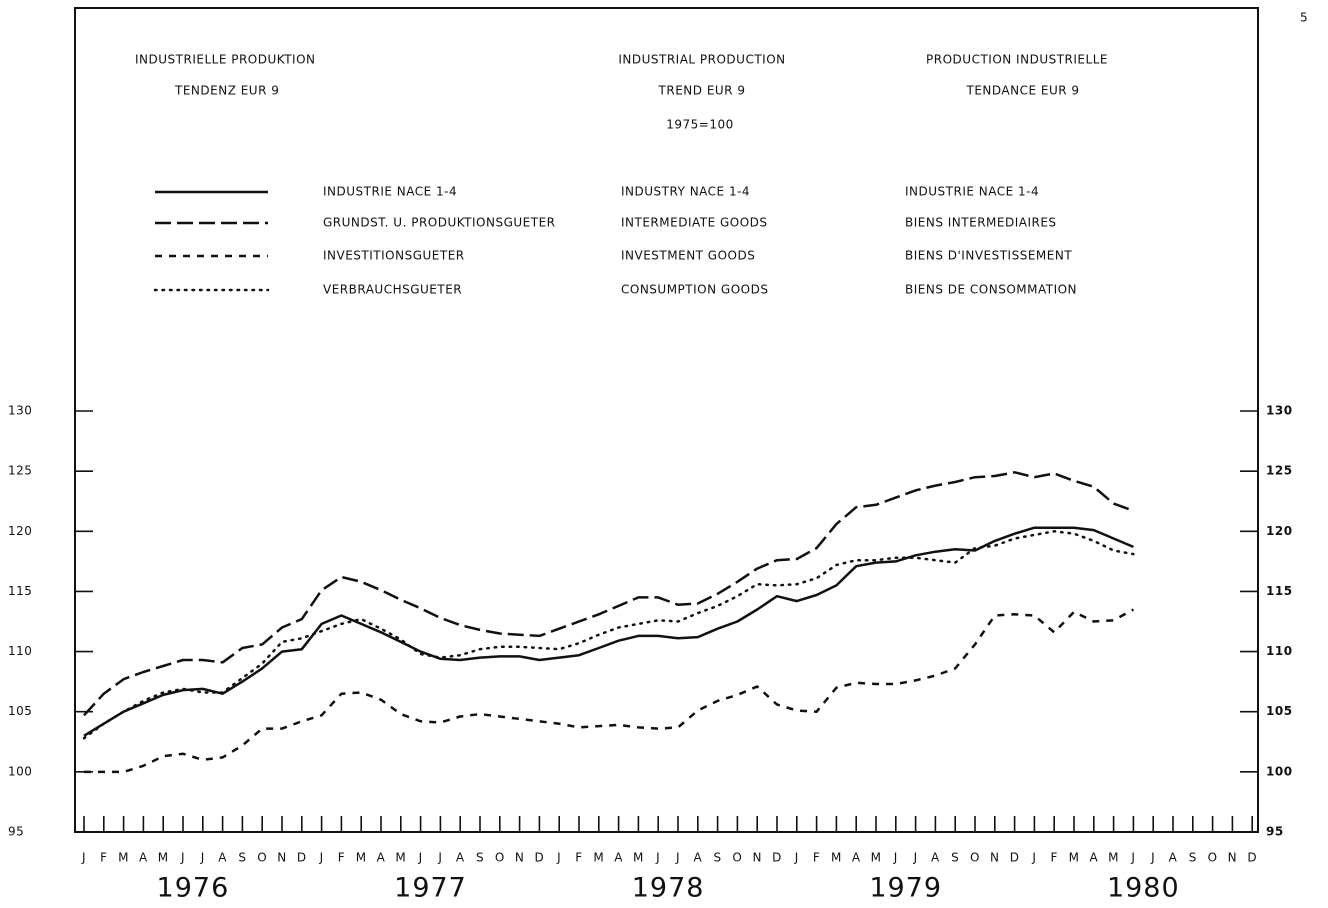 This screenshot has width=1328, height=908. I want to click on y-tick-label-right: 105, so click(1279, 711).